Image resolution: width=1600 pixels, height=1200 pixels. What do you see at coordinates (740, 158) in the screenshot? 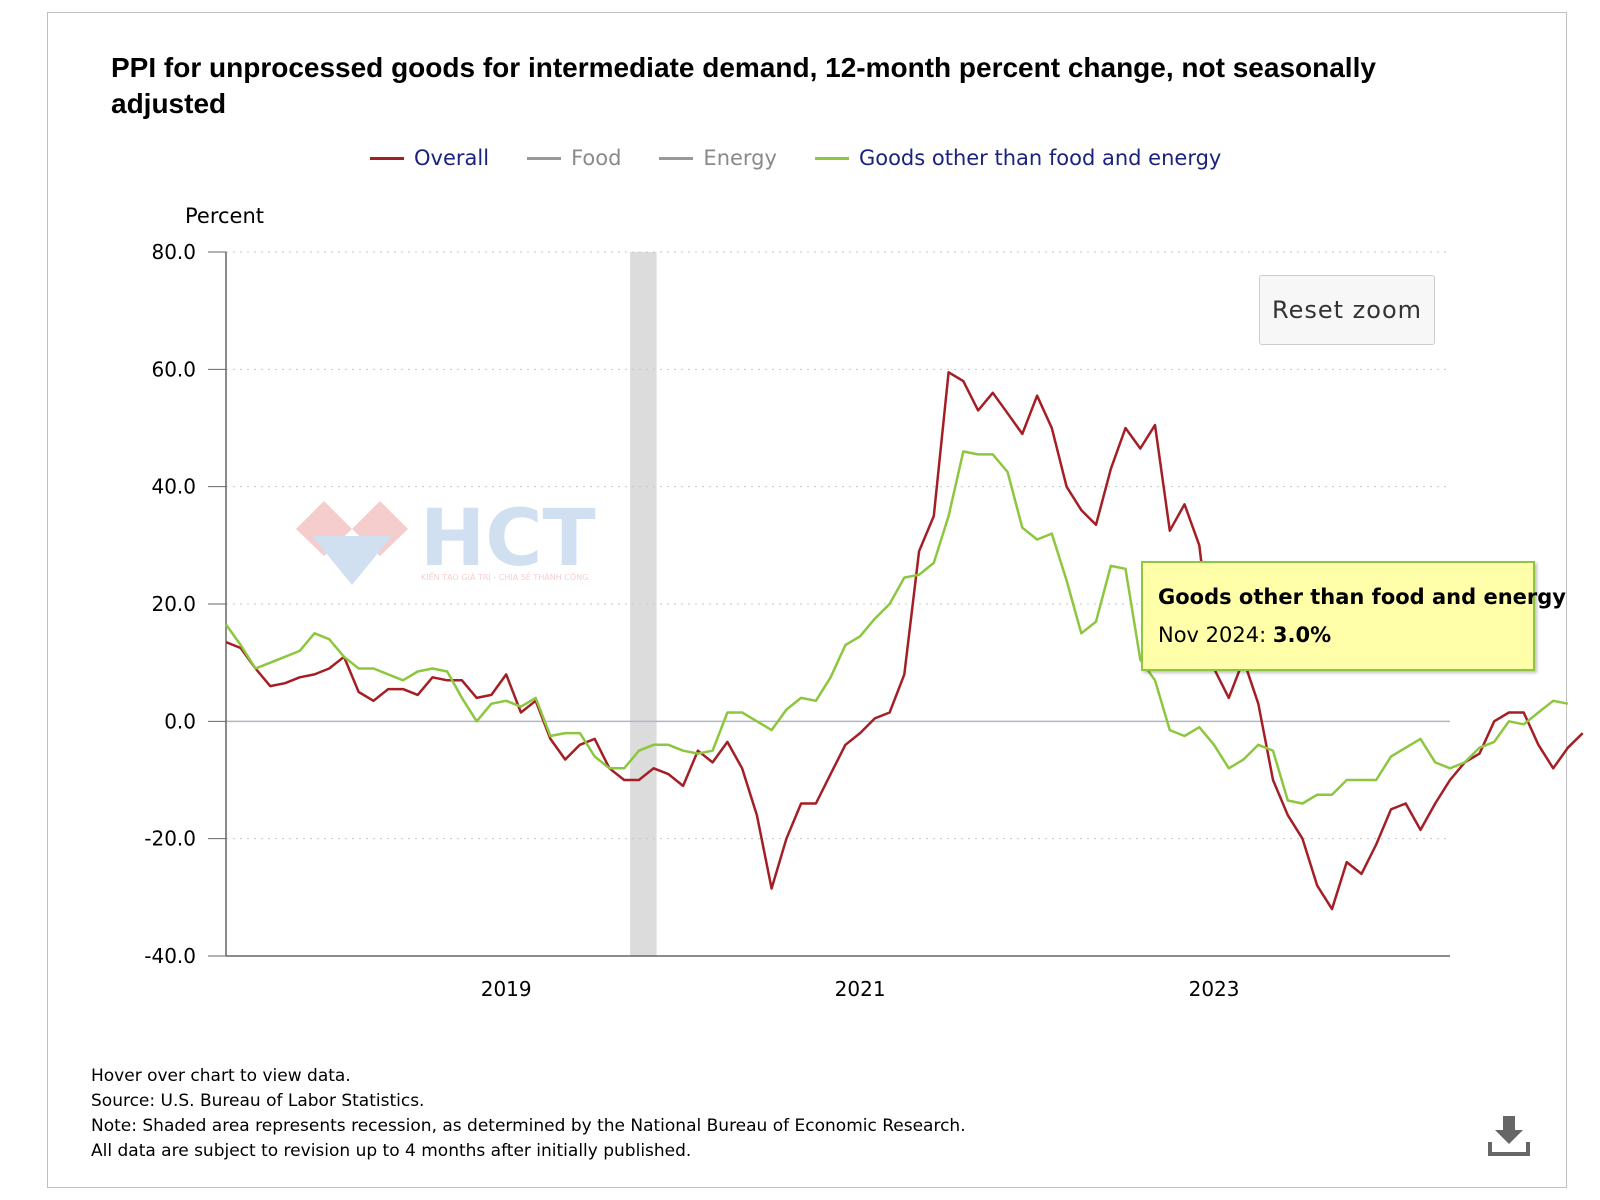
I see `legend-label-energy: Energy` at bounding box center [740, 158].